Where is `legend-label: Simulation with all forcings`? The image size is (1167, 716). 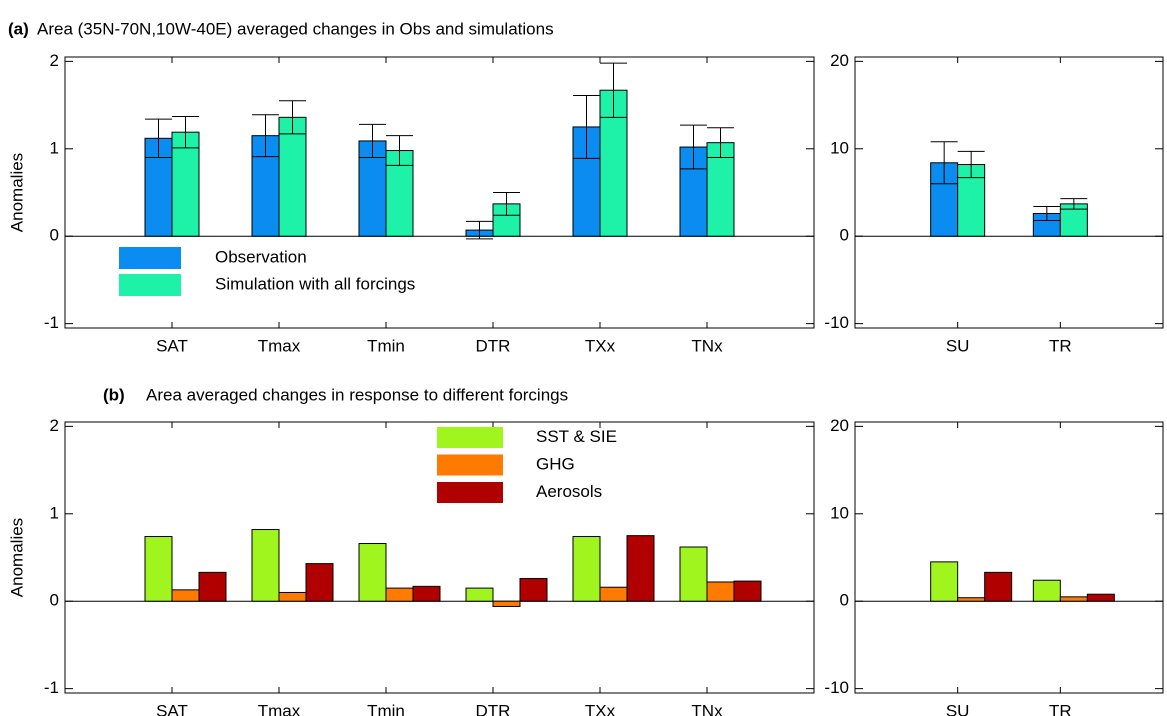
legend-label: Simulation with all forcings is located at coordinates (315, 283).